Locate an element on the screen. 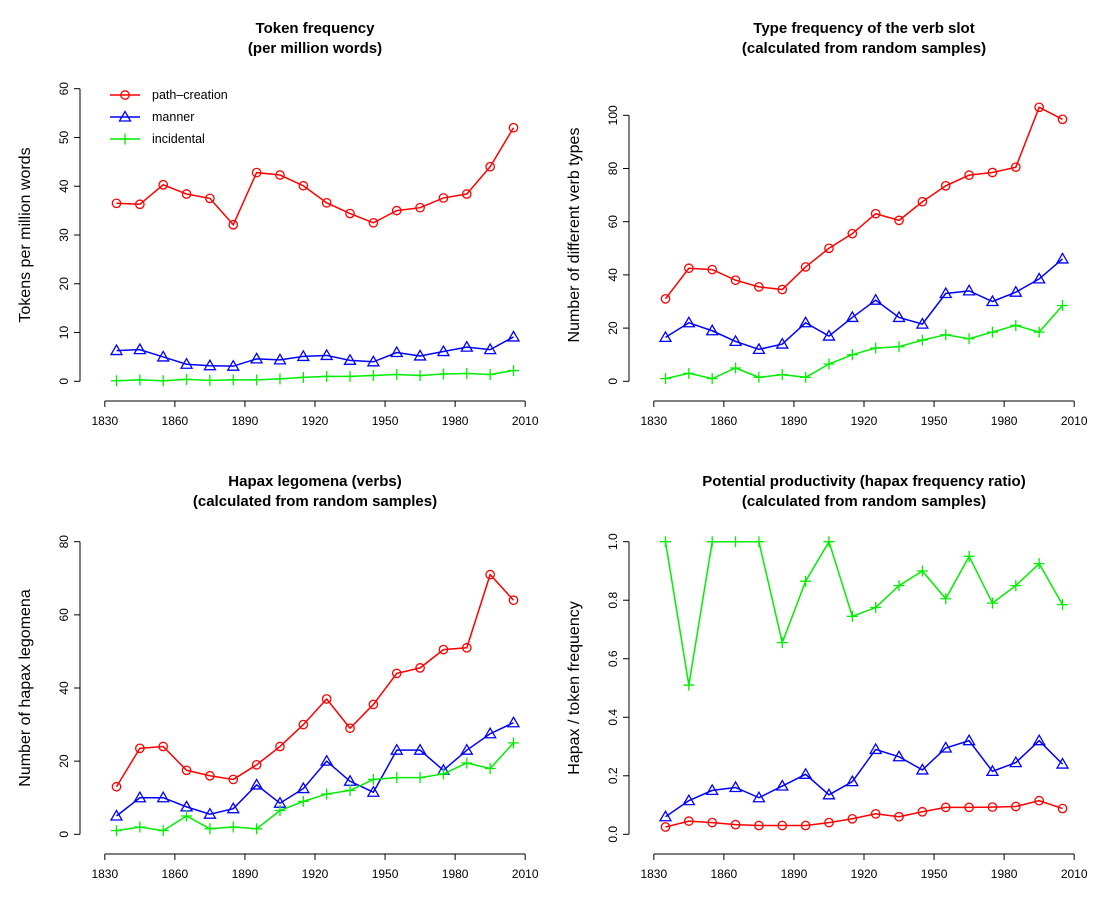  y-axis-label: Number of different verb types is located at coordinates (574, 235).